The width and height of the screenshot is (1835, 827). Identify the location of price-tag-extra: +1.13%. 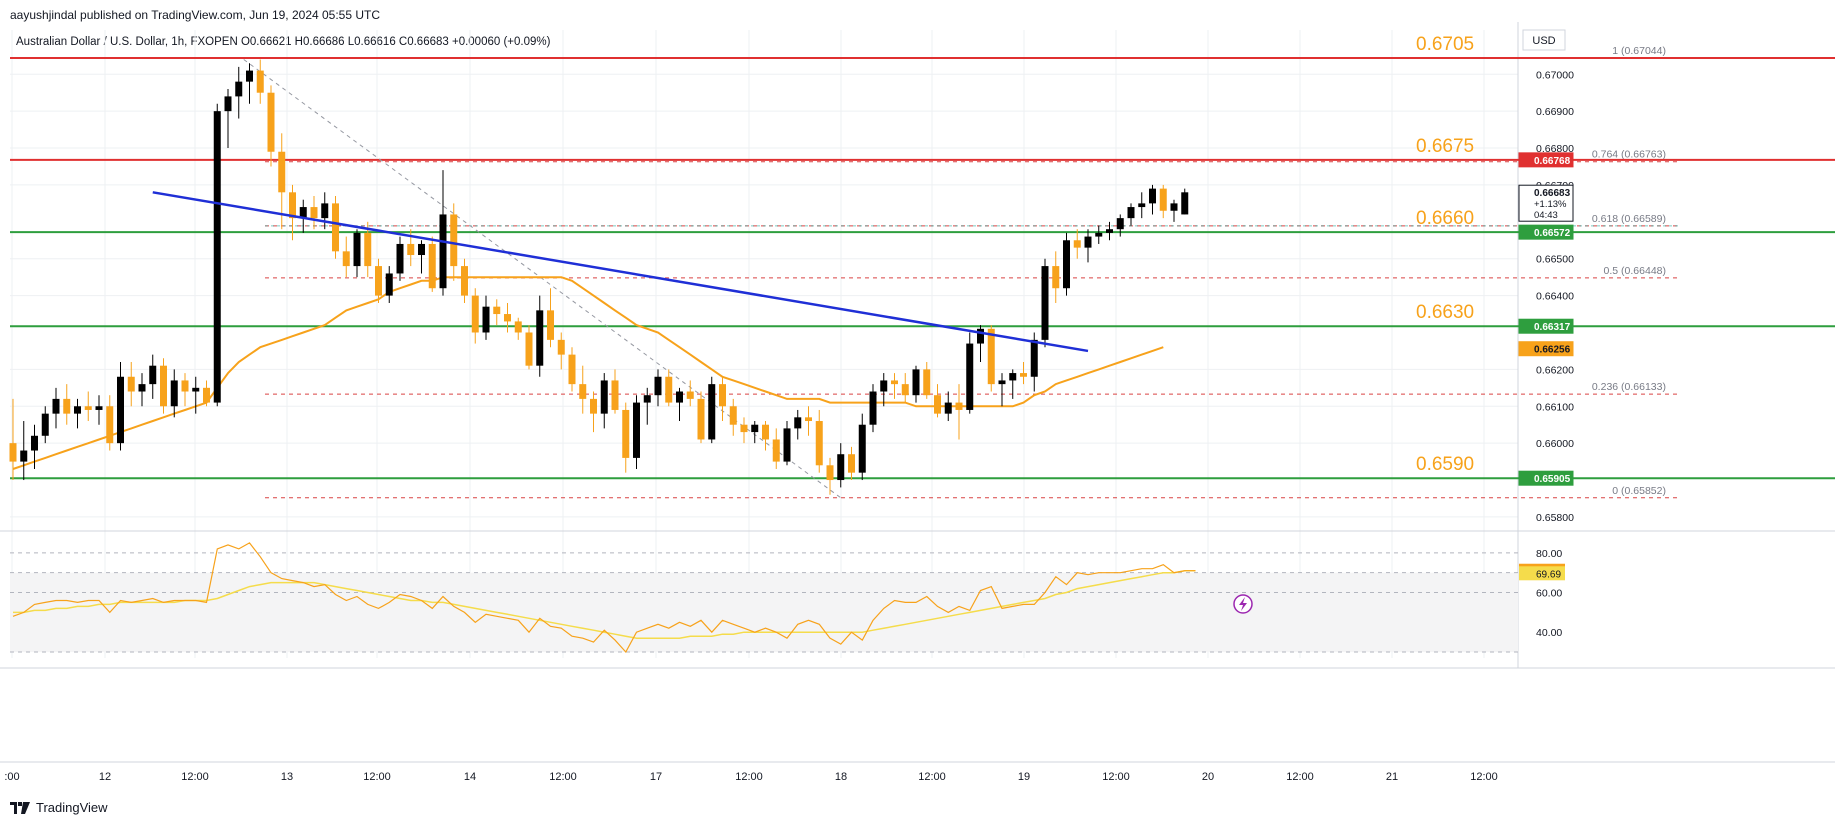
(1550, 204).